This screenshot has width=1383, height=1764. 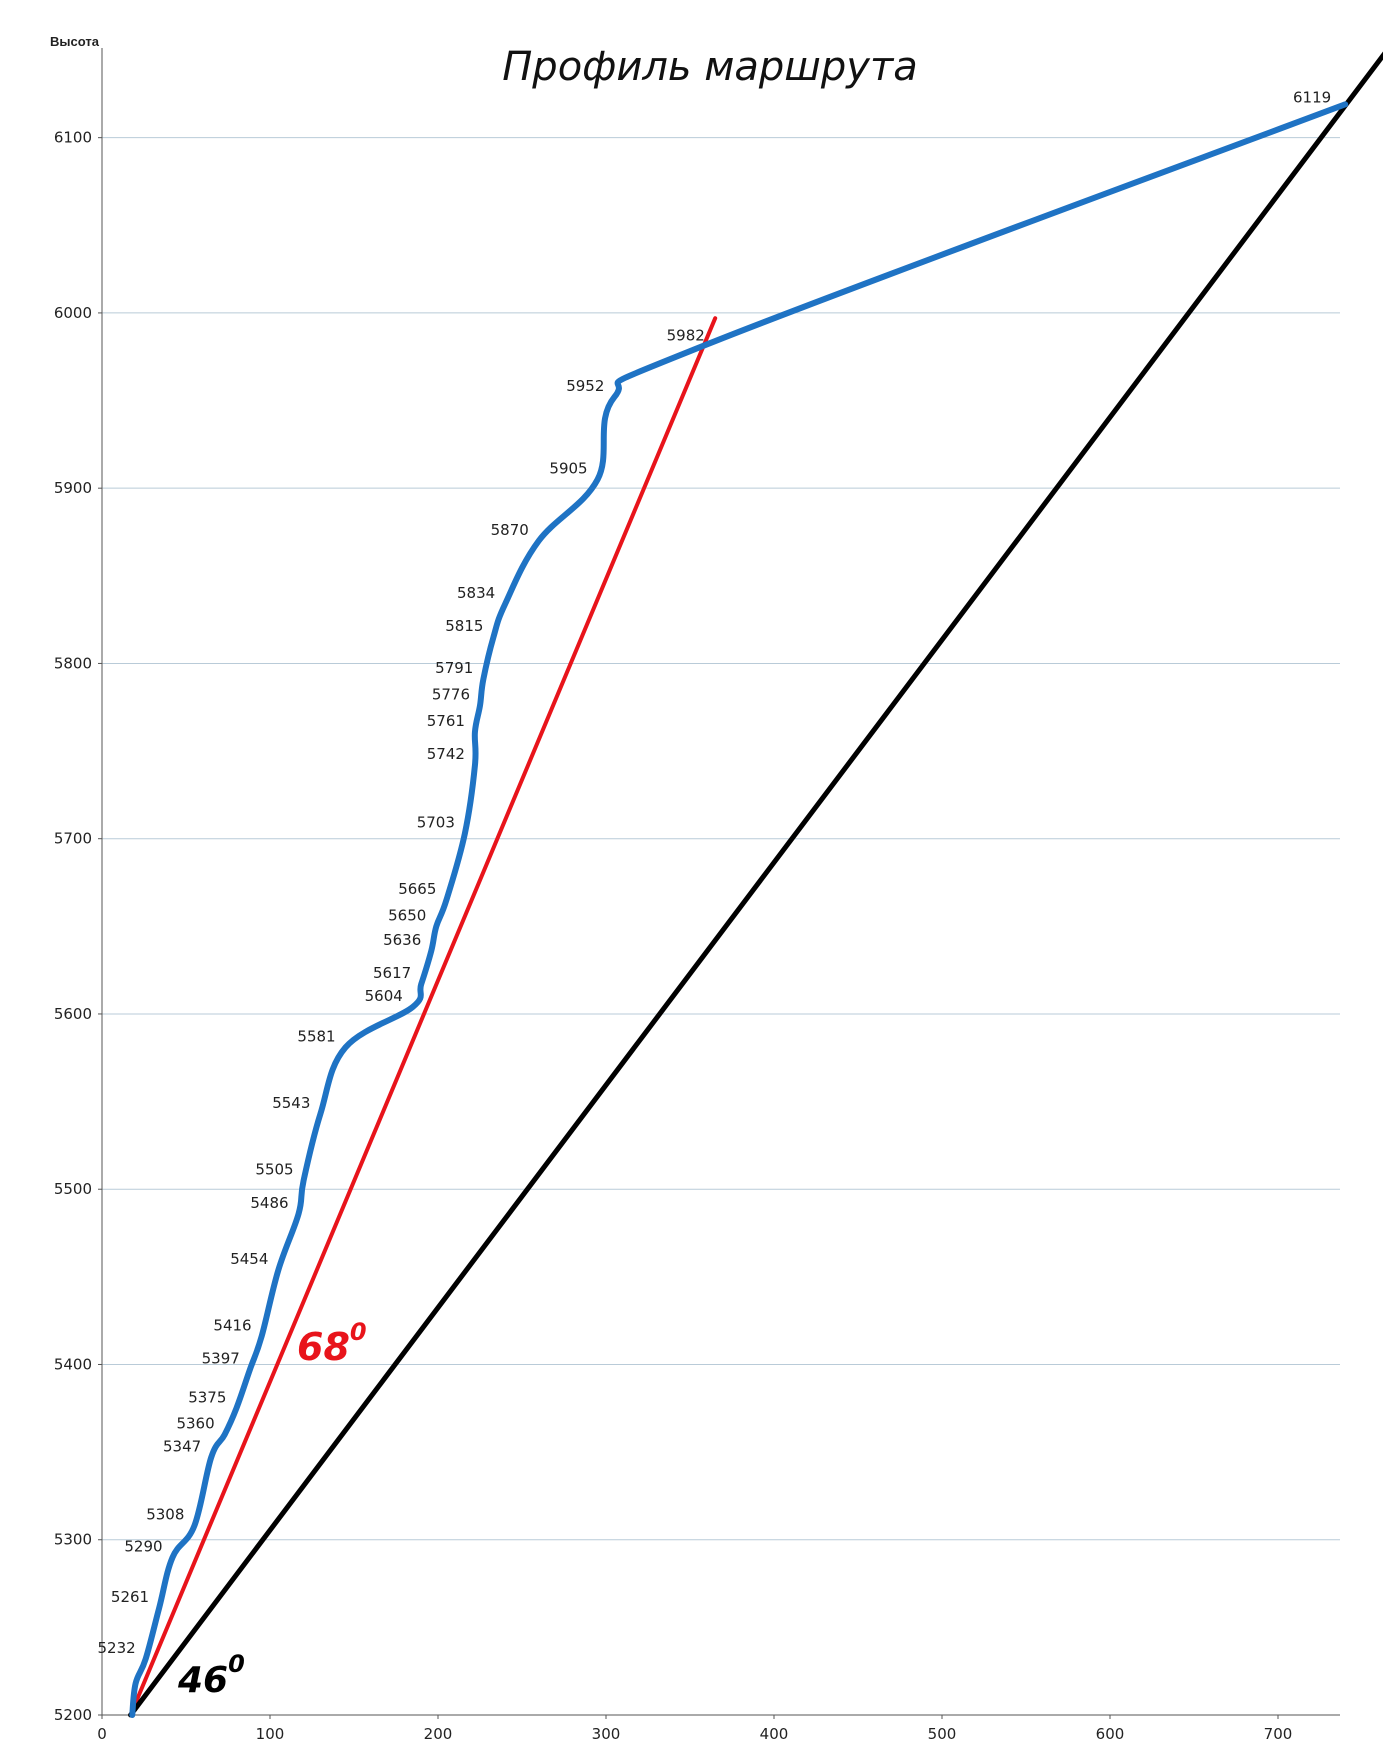 What do you see at coordinates (73, 313) in the screenshot?
I see `y-tick-6000: 6000` at bounding box center [73, 313].